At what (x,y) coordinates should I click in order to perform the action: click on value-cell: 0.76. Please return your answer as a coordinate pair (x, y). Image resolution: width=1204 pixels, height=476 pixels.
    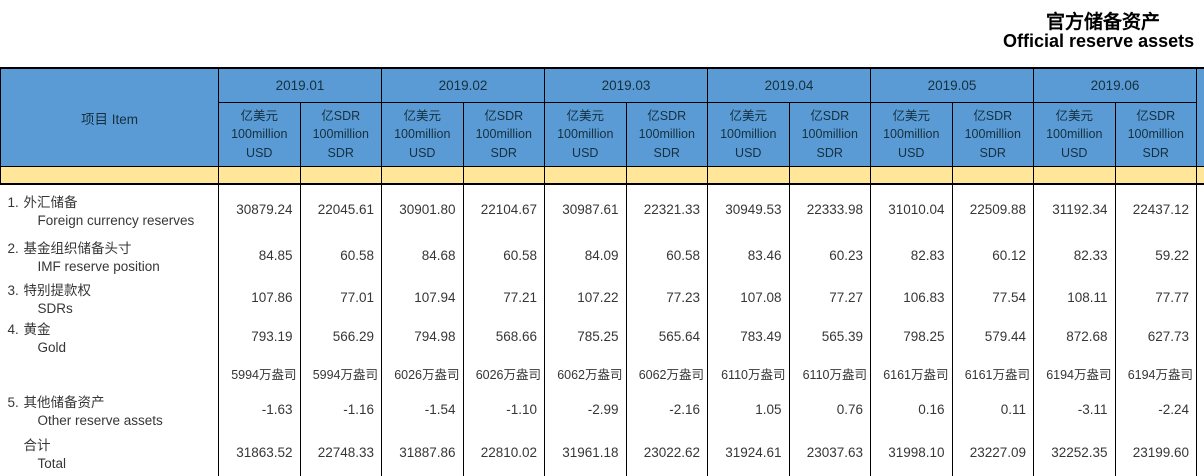
    Looking at the image, I should click on (830, 409).